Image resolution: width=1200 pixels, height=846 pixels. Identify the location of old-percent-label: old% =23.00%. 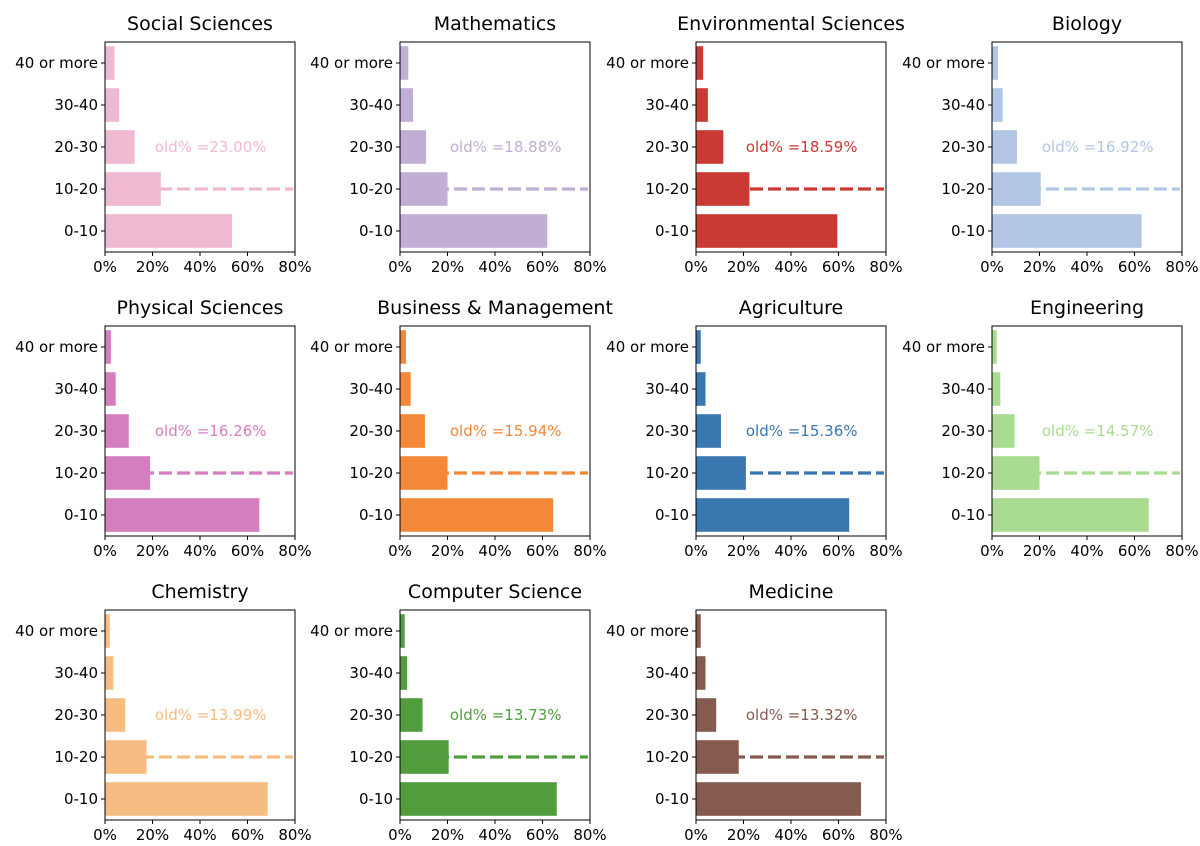
(211, 147).